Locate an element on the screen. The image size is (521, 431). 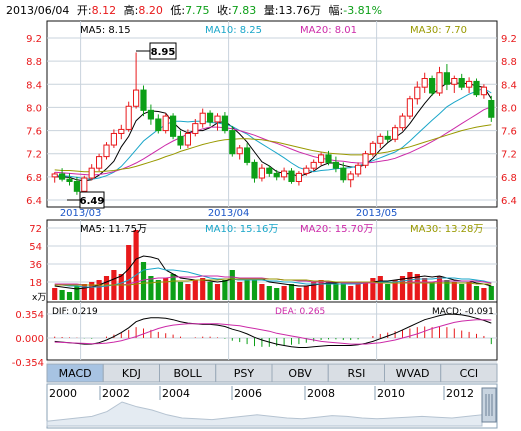
tab-macd: MACD is located at coordinates (75, 373).